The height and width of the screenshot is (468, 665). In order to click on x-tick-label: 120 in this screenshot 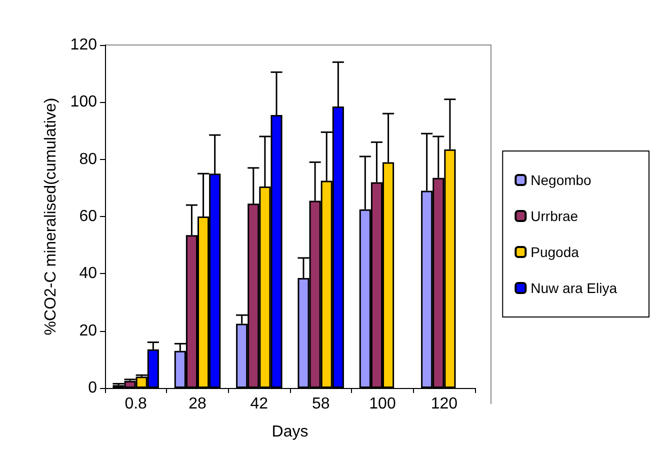, I will do `click(444, 404)`.